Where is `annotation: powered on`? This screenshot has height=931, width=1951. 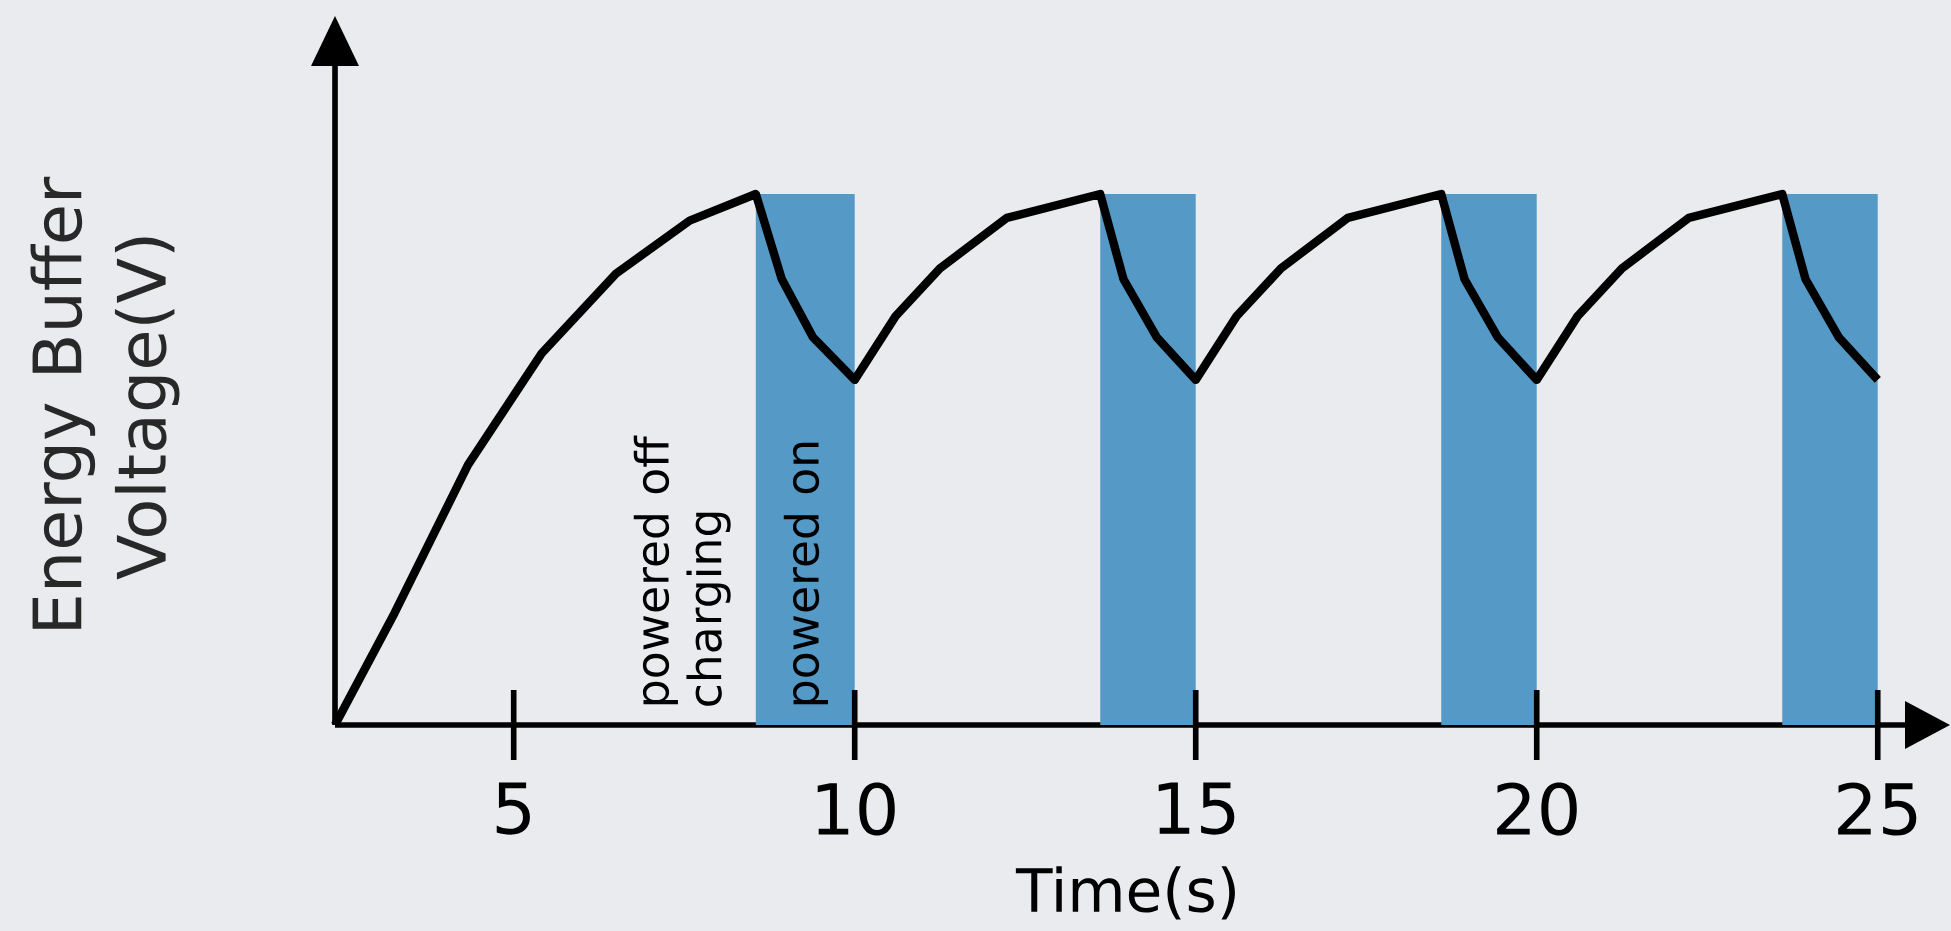
annotation: powered on is located at coordinates (805, 573).